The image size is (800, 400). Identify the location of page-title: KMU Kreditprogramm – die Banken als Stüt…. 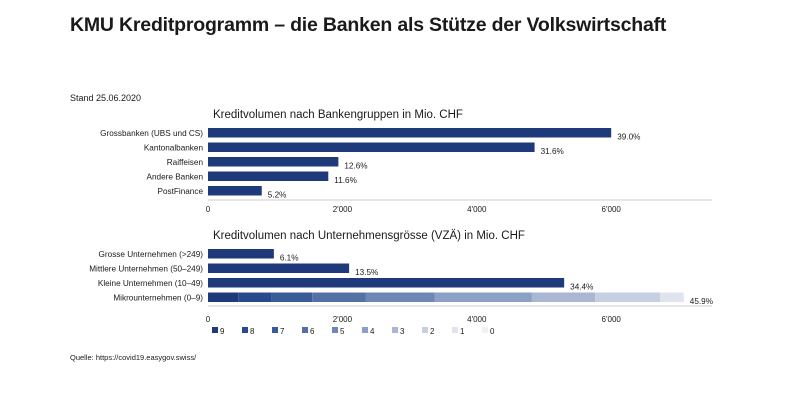
(368, 25).